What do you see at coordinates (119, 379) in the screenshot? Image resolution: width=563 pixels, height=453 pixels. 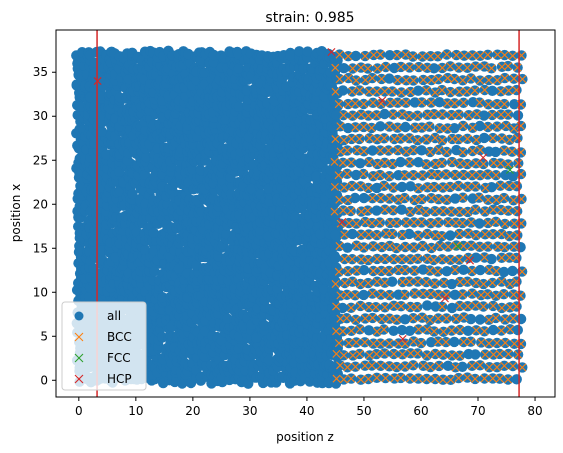 I see `legend-label-hcp: HCP` at bounding box center [119, 379].